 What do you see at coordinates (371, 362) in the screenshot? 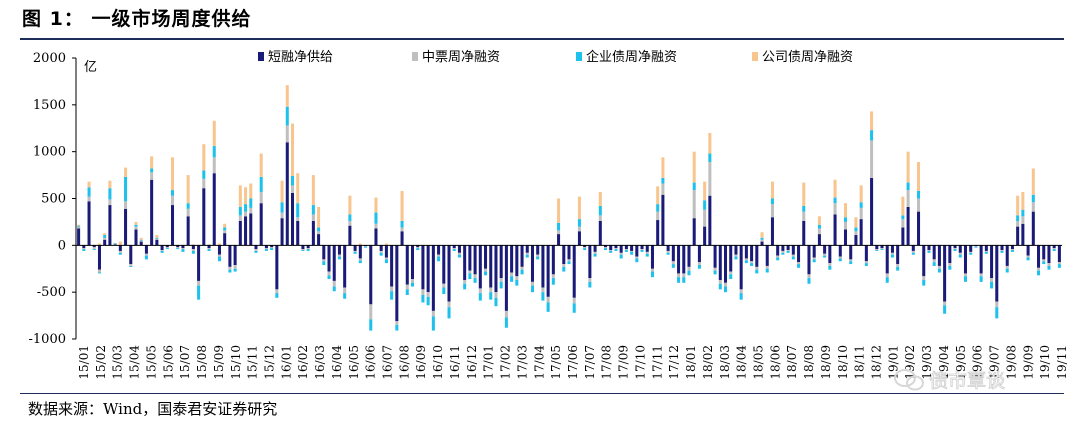
I see `x-tick-label: 16/06` at bounding box center [371, 362].